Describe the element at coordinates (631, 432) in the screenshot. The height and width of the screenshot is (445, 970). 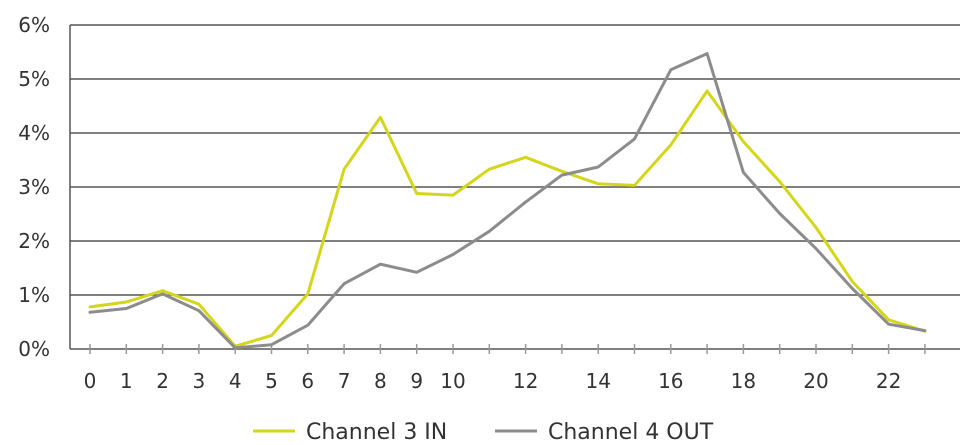
I see `legend-label-2: Channel 4 OUT` at that location.